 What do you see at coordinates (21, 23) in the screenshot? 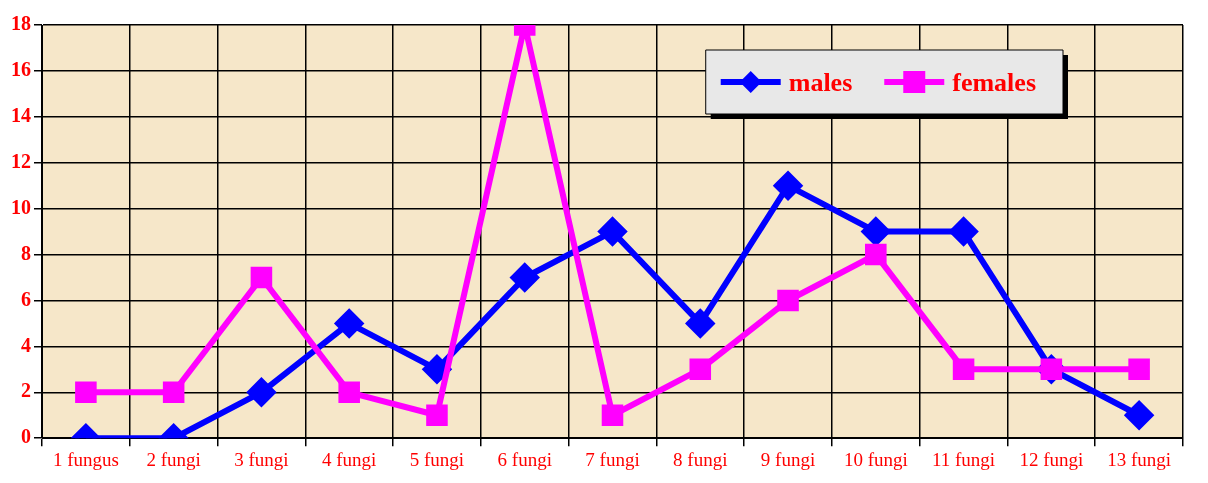
I see `y-tick-label: 18` at bounding box center [21, 23].